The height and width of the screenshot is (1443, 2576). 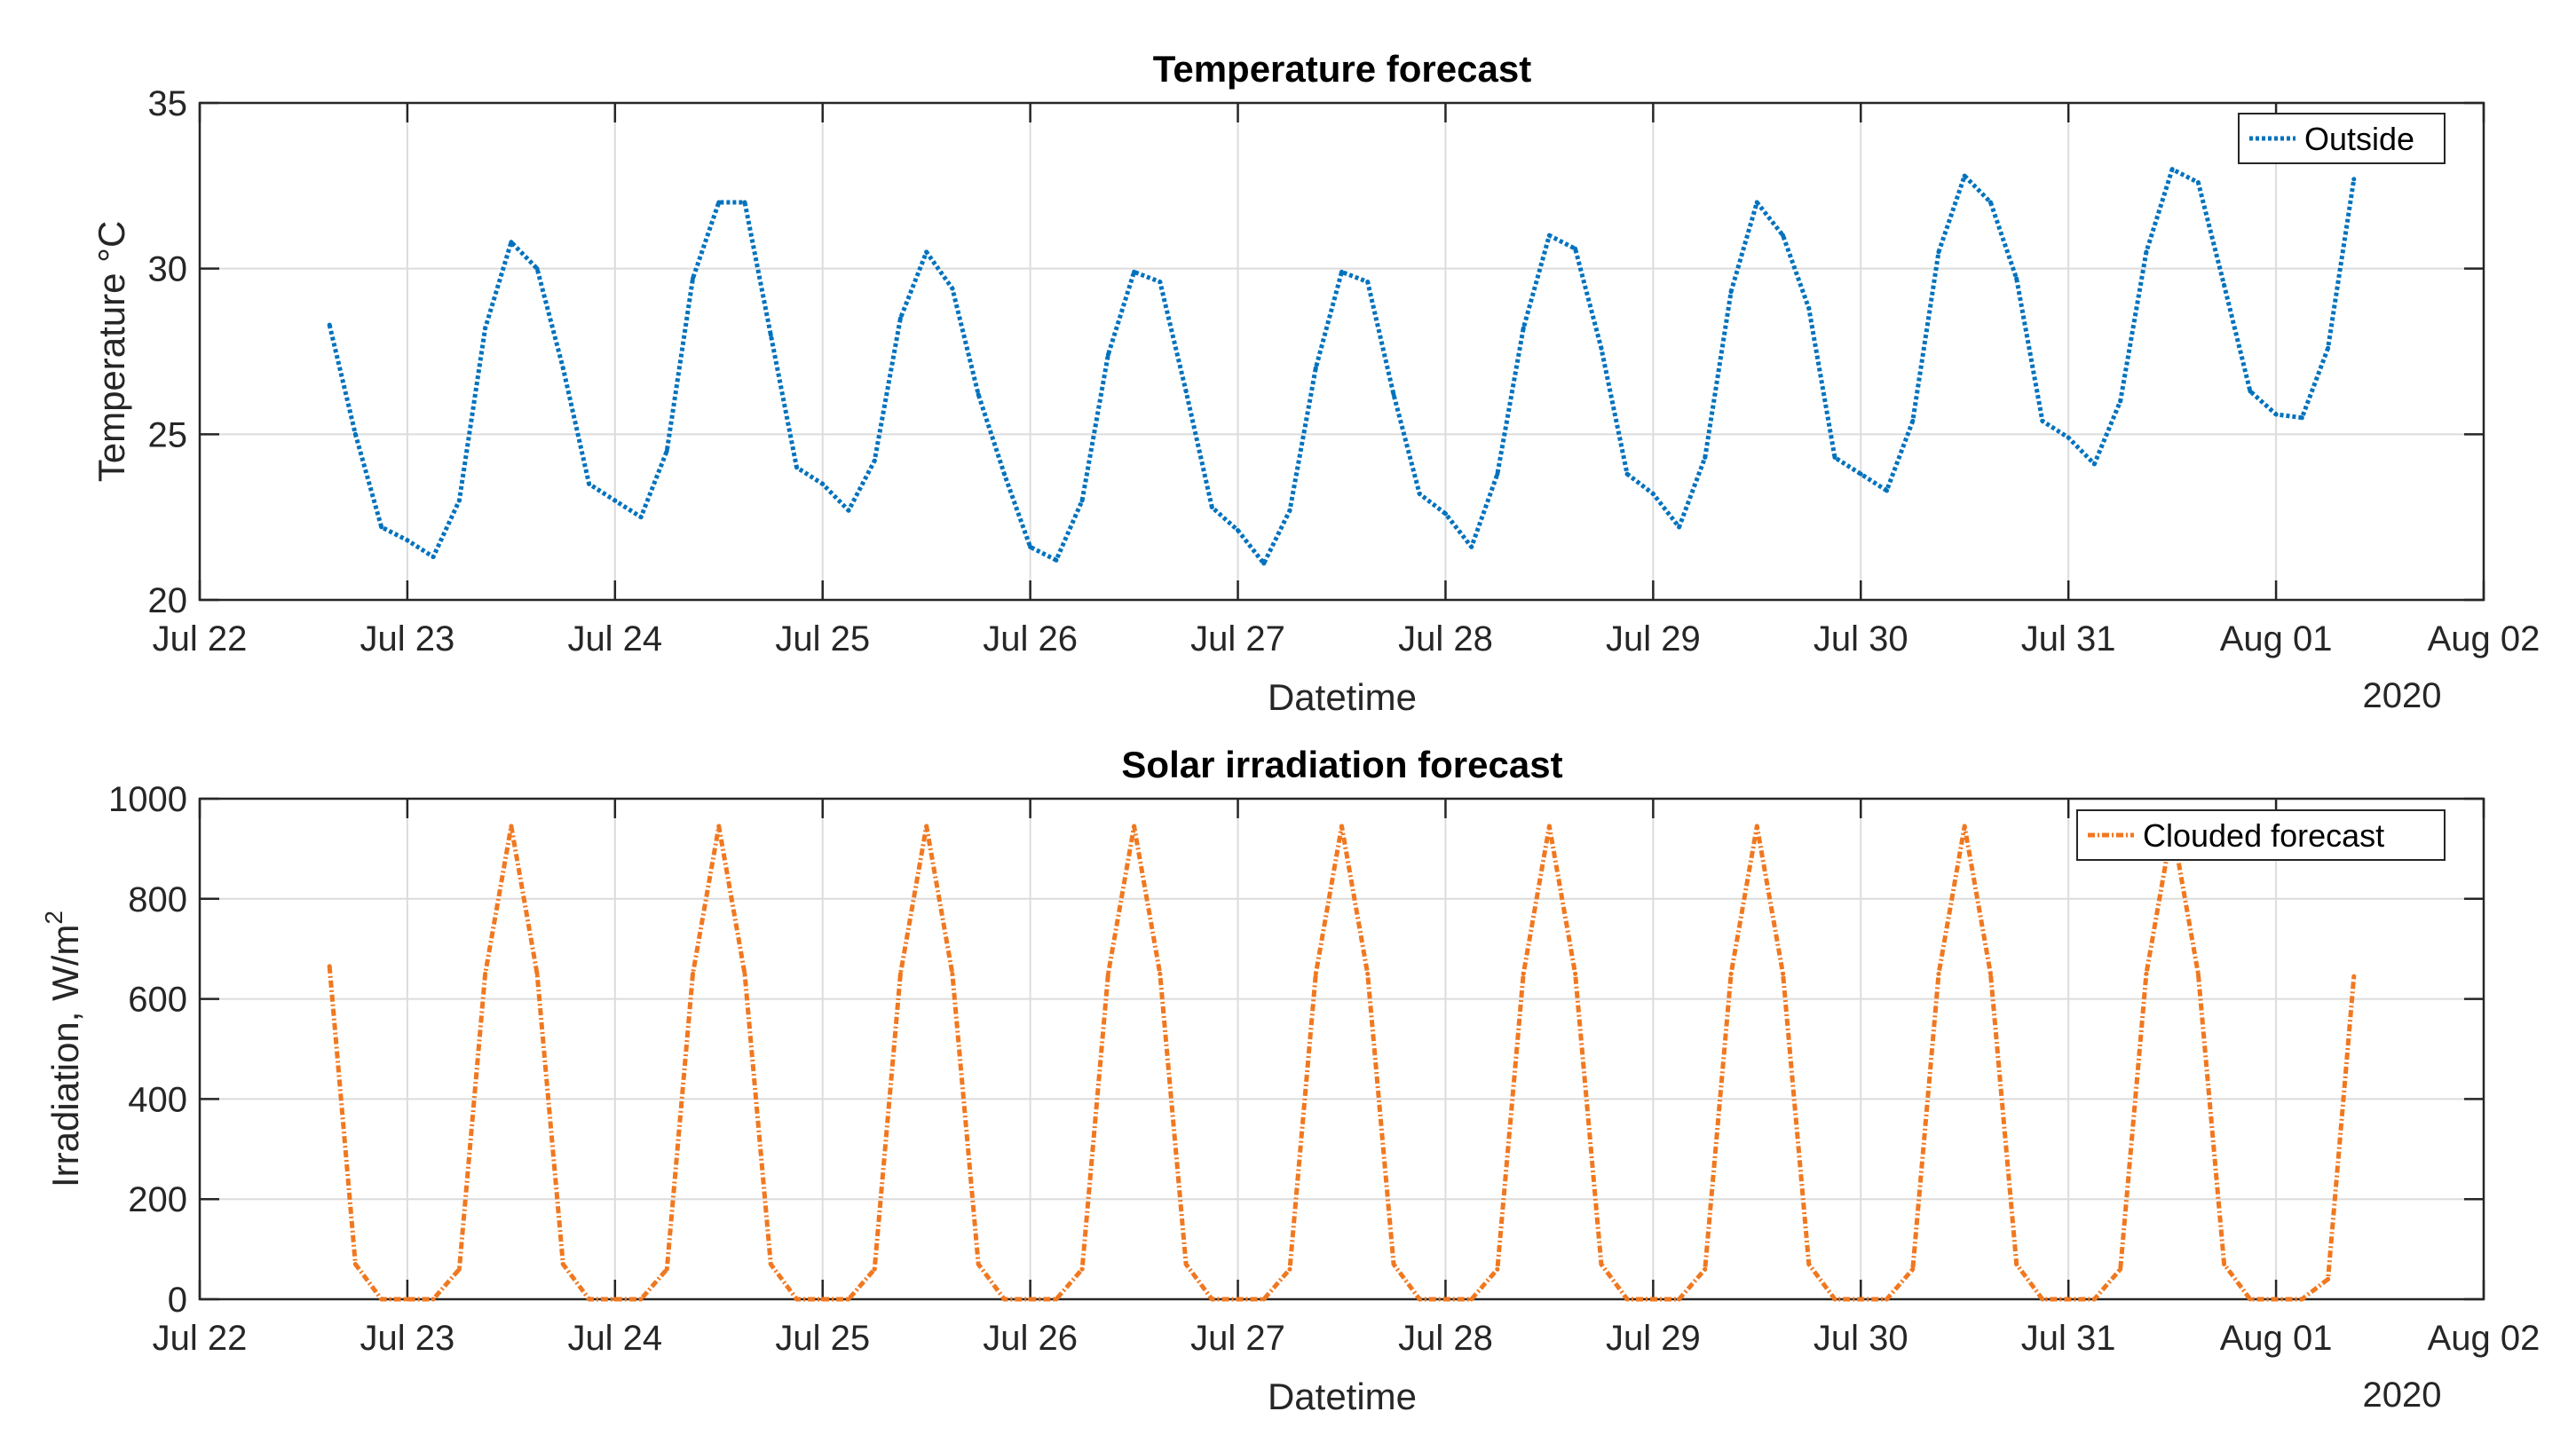 I want to click on irradiation-y-tick-label: 200, so click(x=157, y=1199).